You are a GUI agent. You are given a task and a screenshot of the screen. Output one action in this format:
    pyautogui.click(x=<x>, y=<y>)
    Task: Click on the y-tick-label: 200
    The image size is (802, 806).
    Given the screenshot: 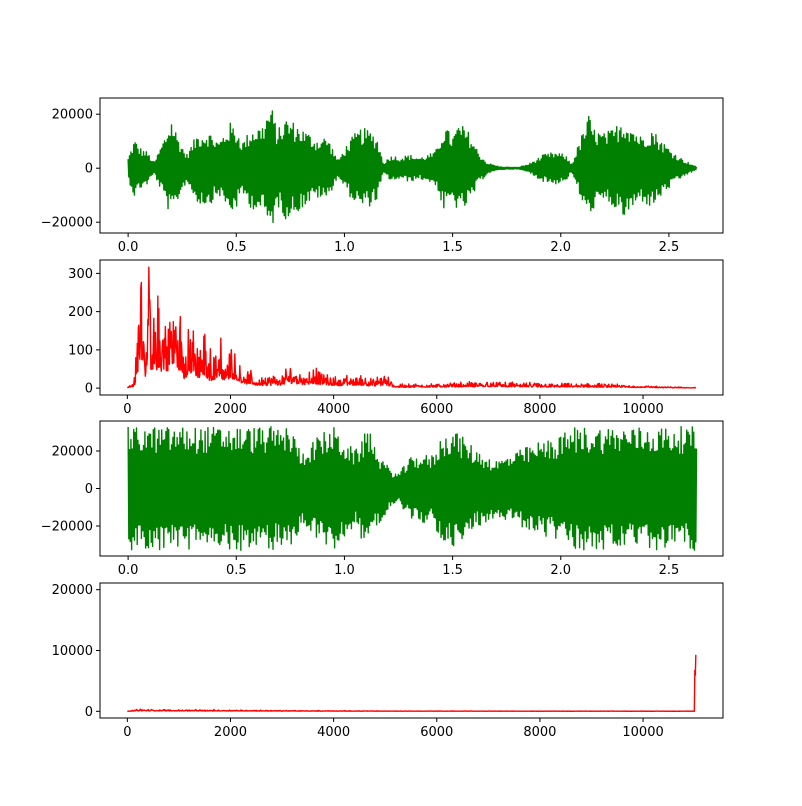 What is the action you would take?
    pyautogui.click(x=80, y=312)
    